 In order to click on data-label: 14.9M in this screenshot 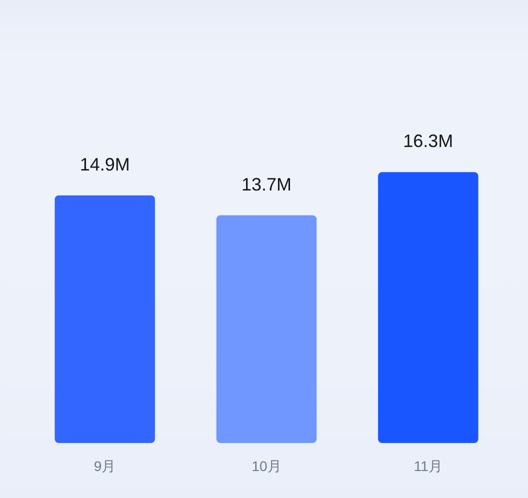, I will do `click(105, 164)`.